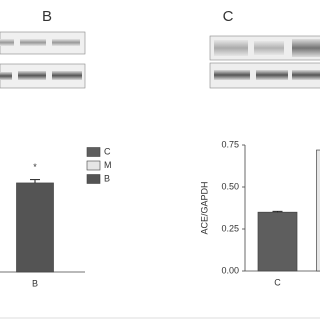 Image resolution: width=320 pixels, height=320 pixels. I want to click on panel-label: B, so click(47, 16).